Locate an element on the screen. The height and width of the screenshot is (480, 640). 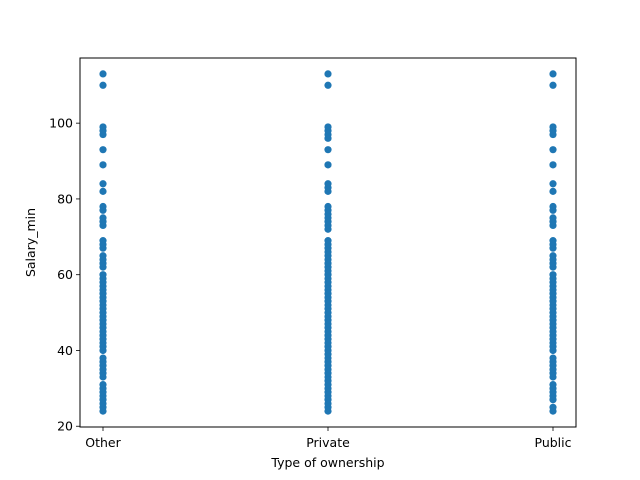
x-tick-label: Private is located at coordinates (328, 442).